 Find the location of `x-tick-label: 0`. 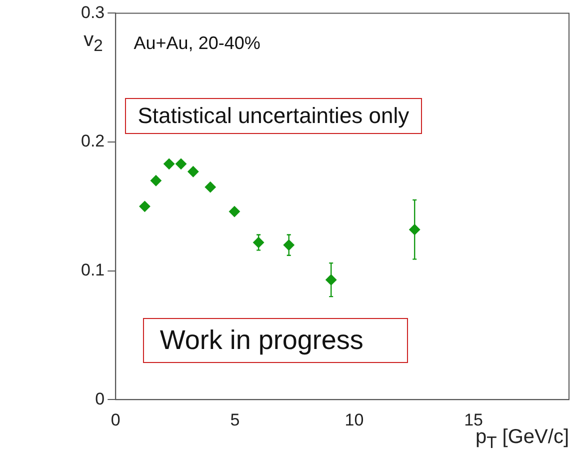

x-tick-label: 0 is located at coordinates (115, 420).